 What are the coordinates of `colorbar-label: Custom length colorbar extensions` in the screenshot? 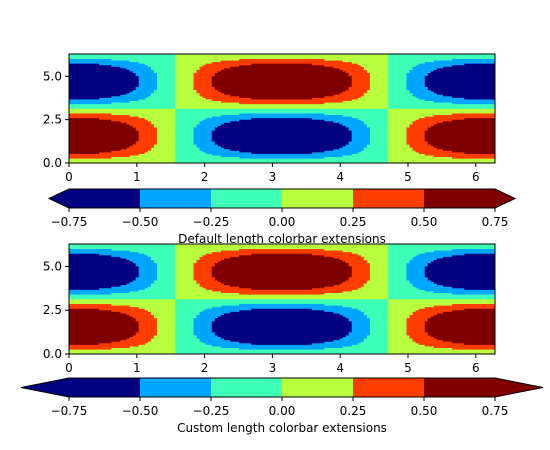 It's located at (282, 428).